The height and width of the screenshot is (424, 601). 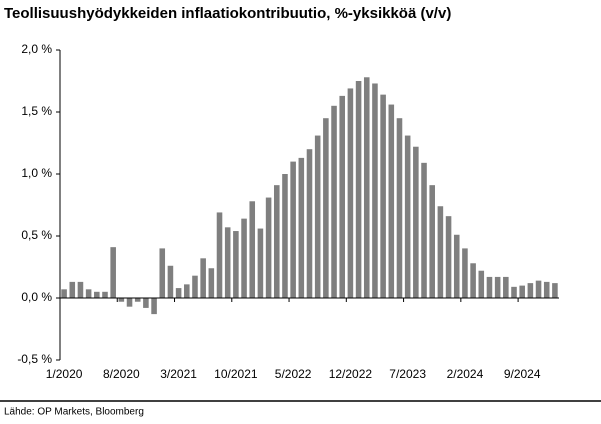 What do you see at coordinates (178, 374) in the screenshot?
I see `x-tick-label: 3/2021` at bounding box center [178, 374].